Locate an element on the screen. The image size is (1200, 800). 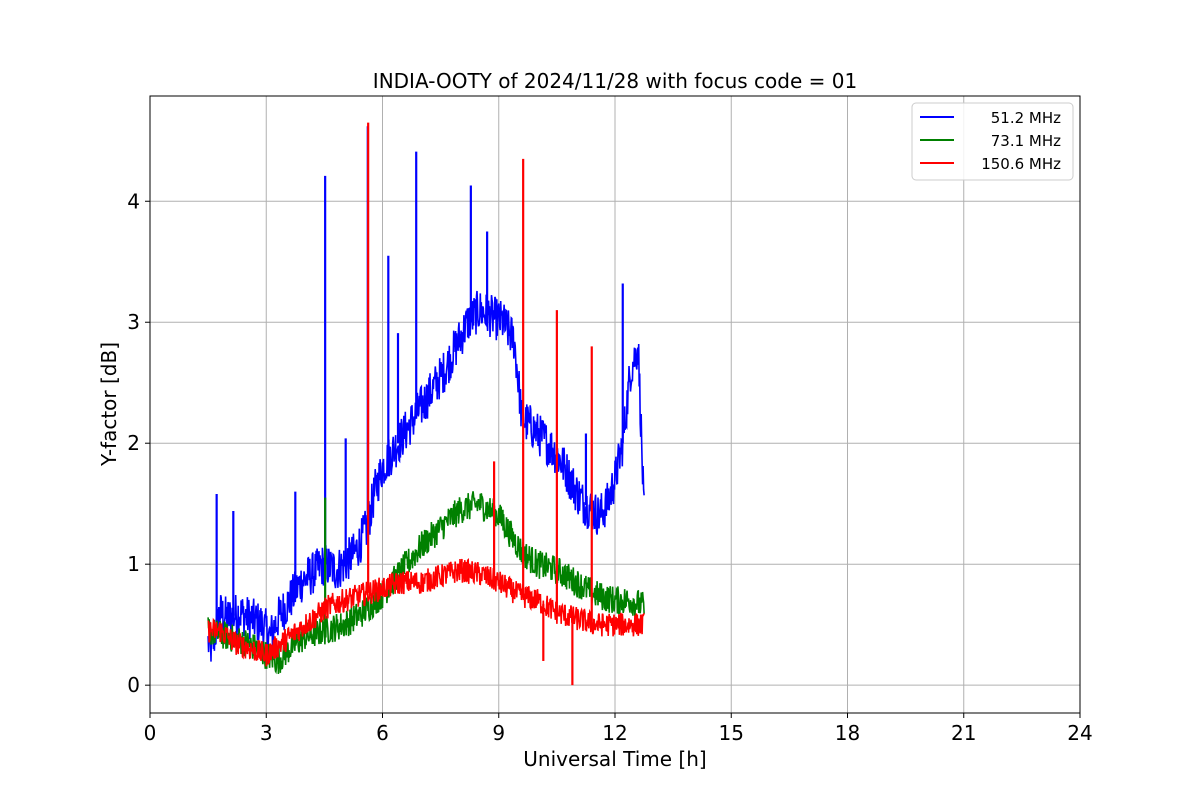
legend-label: 150.6 MHz is located at coordinates (1021, 164).